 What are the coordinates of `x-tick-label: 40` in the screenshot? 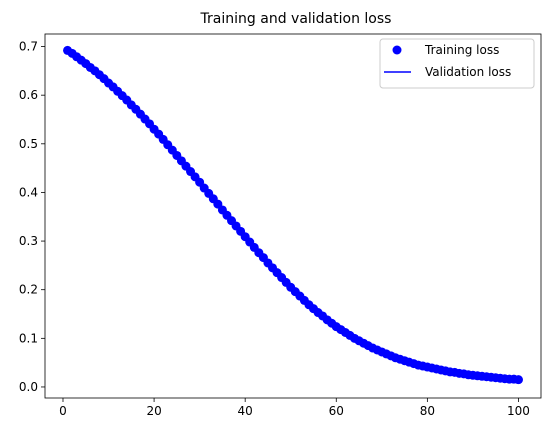 It's located at (245, 411).